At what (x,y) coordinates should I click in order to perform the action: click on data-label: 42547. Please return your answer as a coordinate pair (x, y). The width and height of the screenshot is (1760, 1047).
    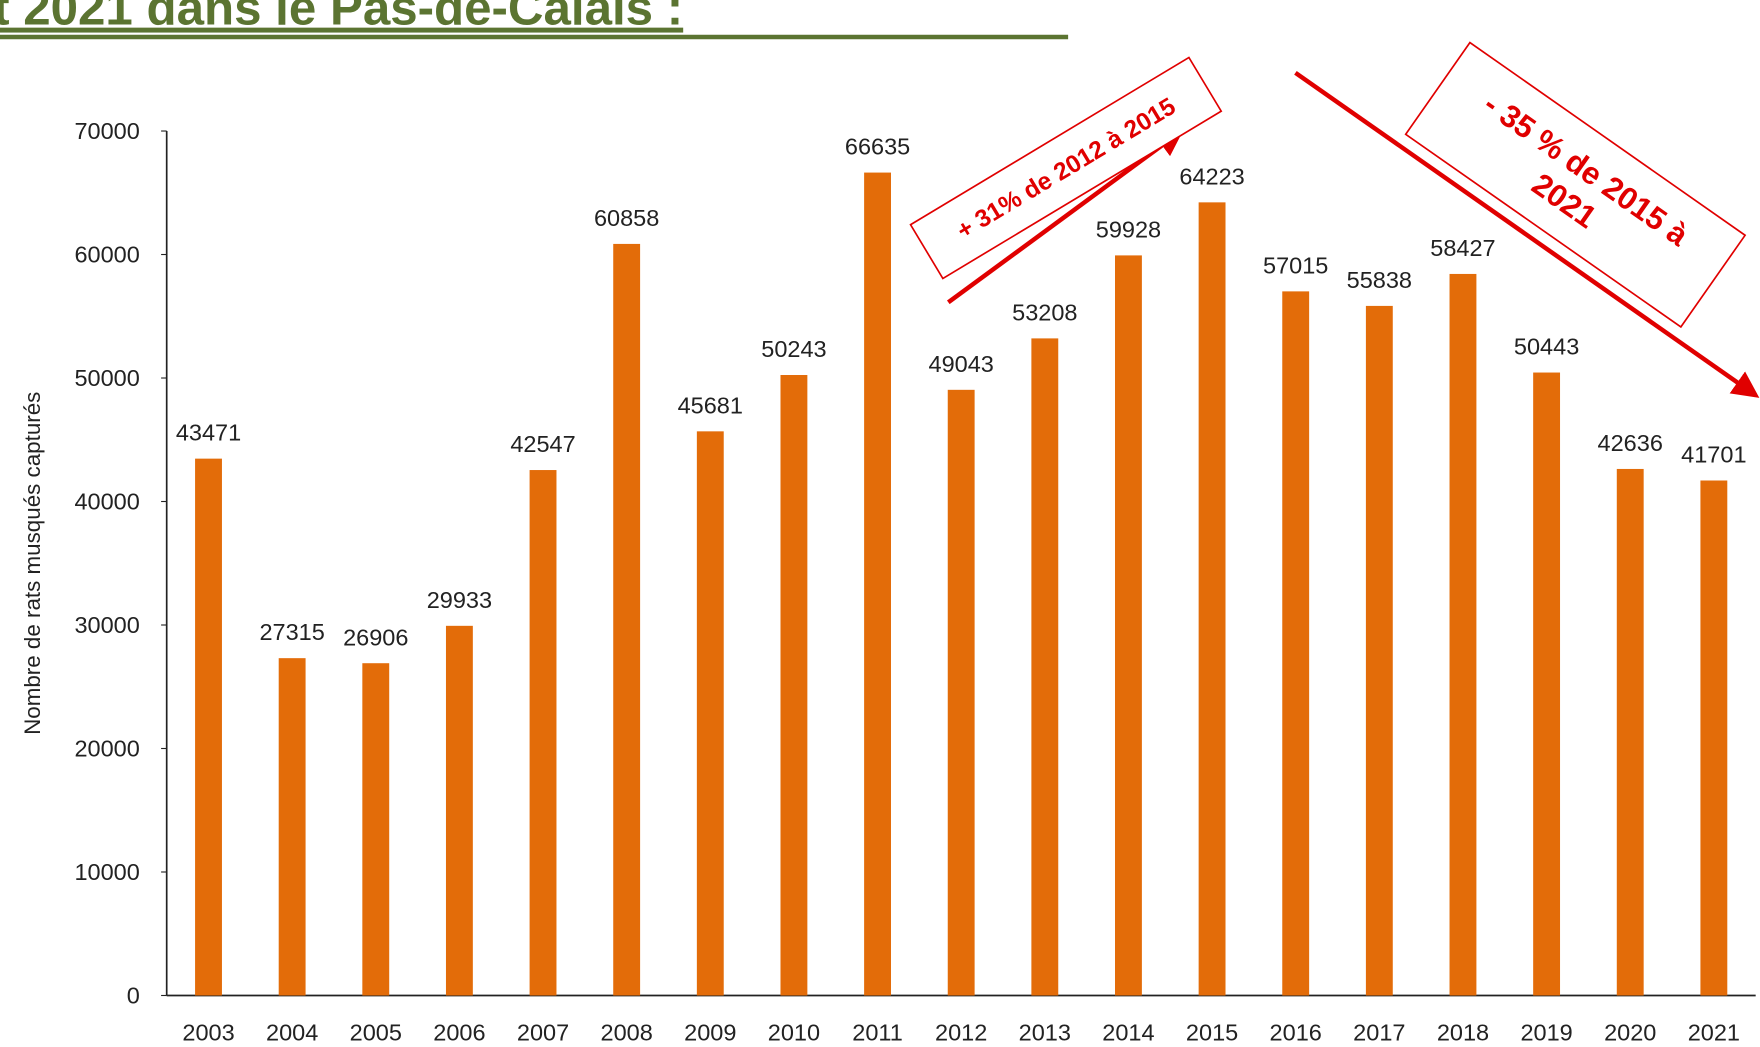
    Looking at the image, I should click on (542, 444).